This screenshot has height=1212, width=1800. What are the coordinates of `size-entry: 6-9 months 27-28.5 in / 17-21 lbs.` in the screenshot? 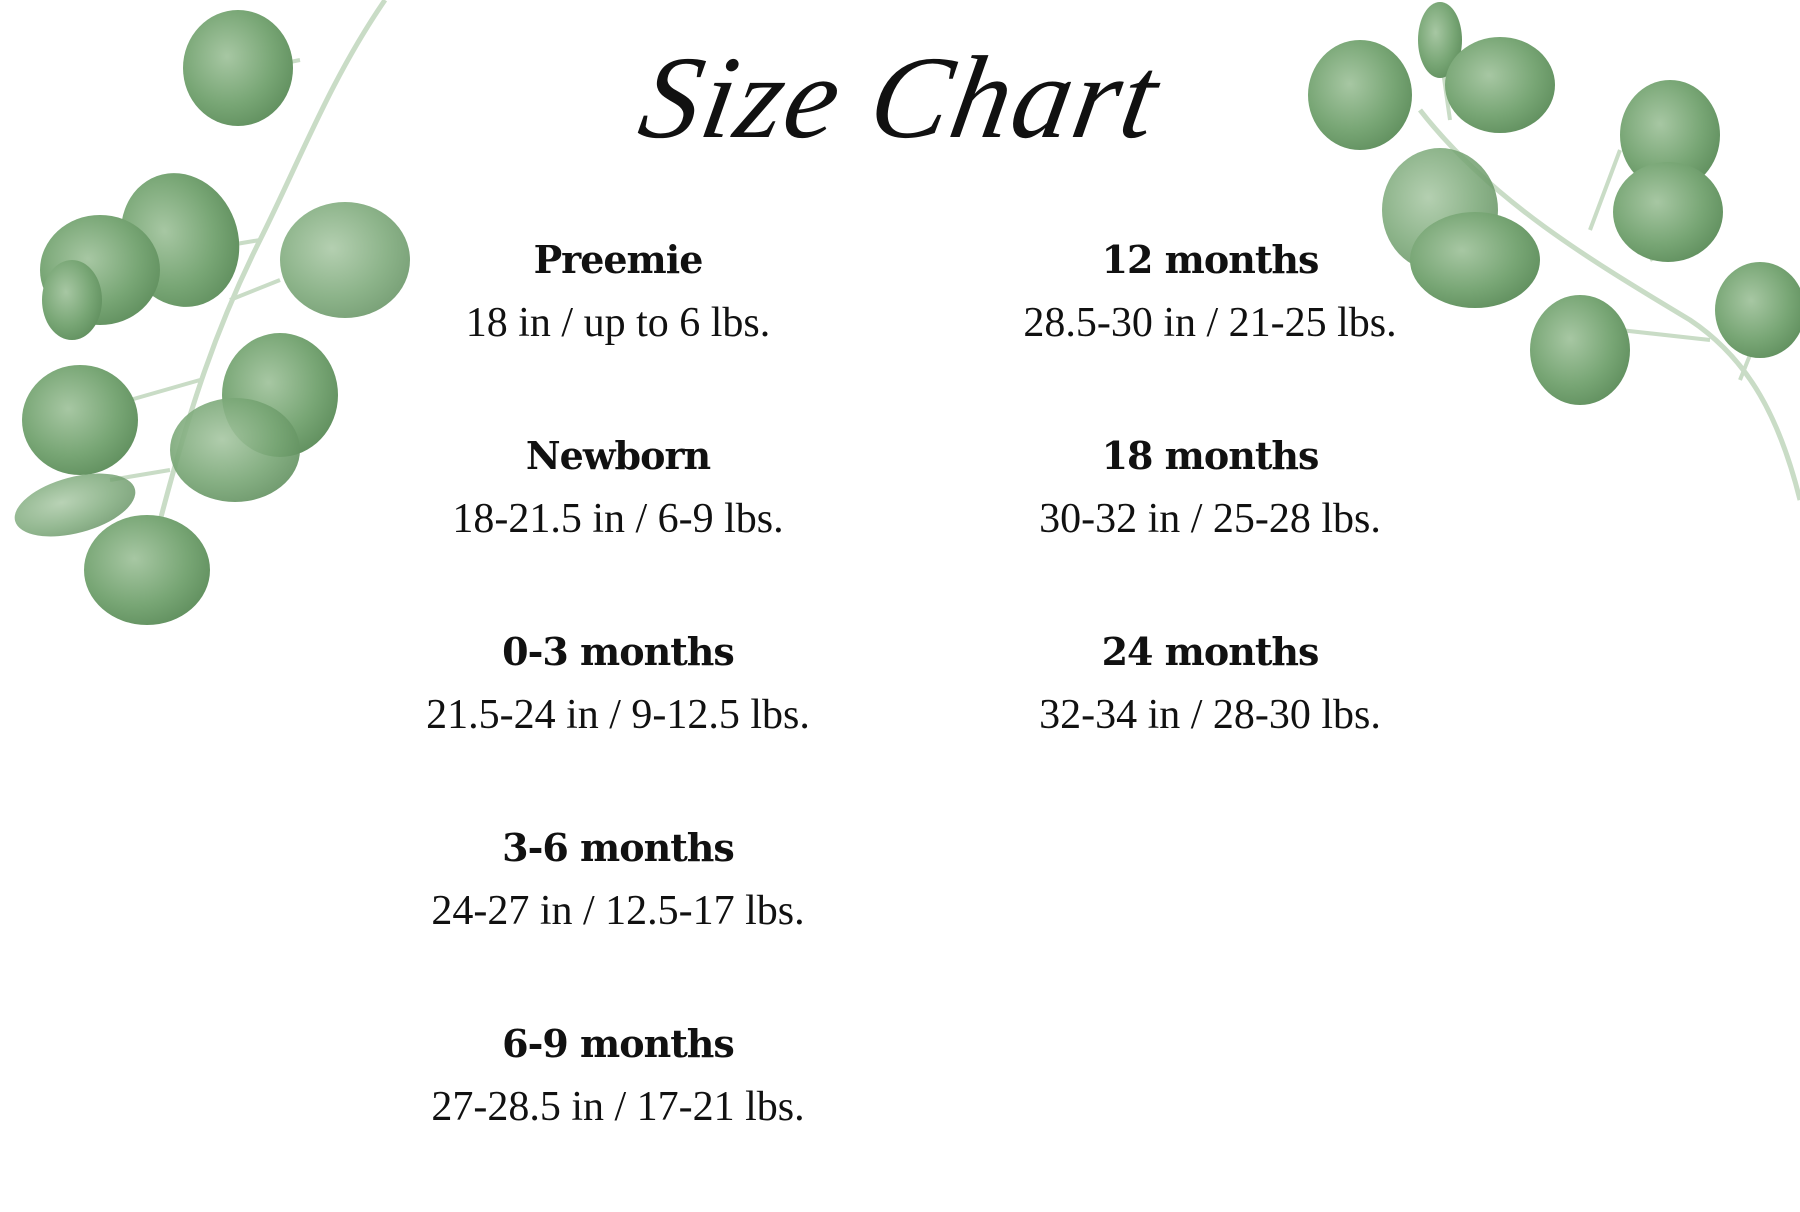 It's located at (618, 1114).